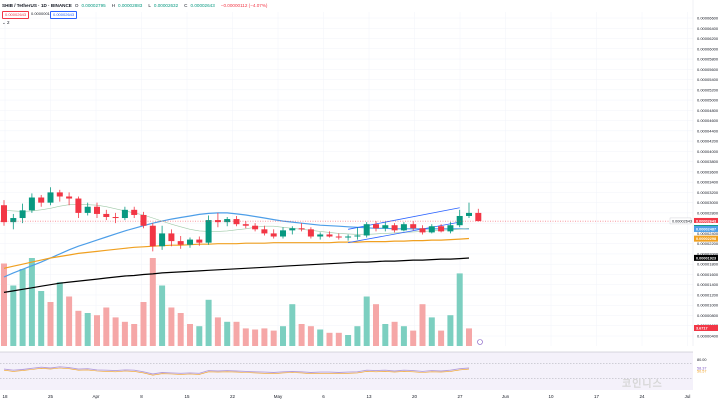 This screenshot has height=402, width=719. I want to click on price-tick-label: 0.00002200, so click(708, 243).